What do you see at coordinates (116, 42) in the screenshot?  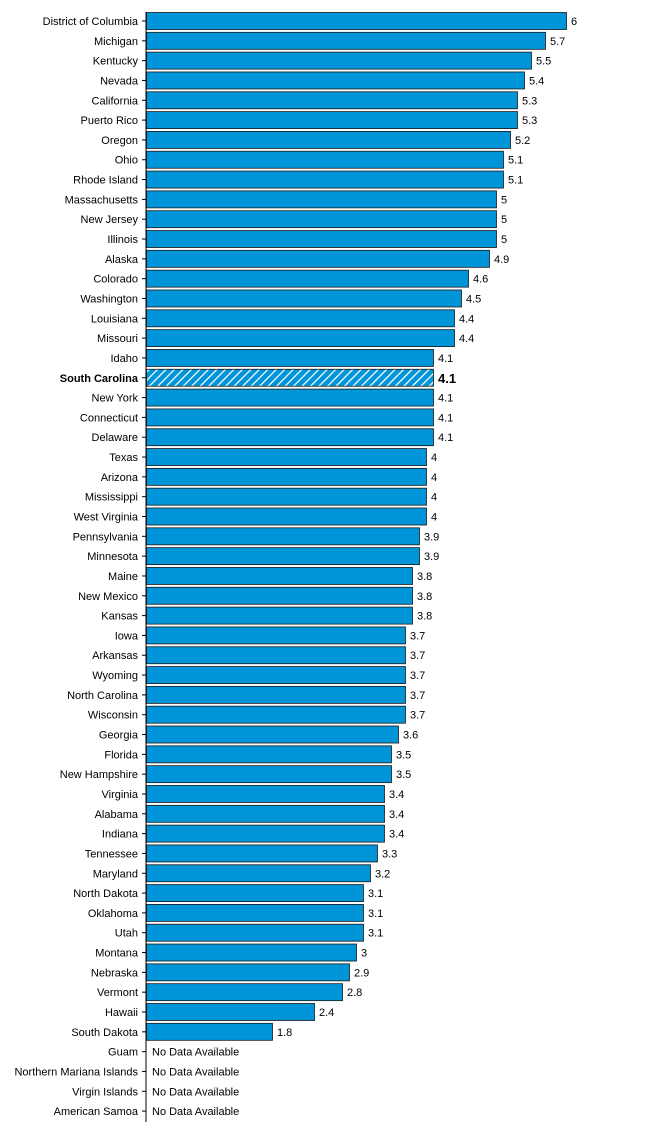 I see `category-label: Michigan` at bounding box center [116, 42].